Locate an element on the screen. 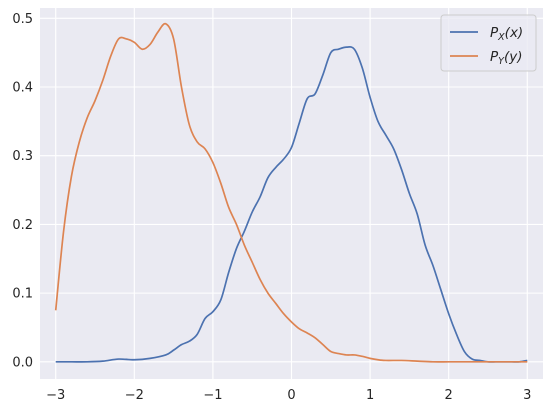 The image size is (553, 417). y-tick-label: 0.5 is located at coordinates (22, 19).